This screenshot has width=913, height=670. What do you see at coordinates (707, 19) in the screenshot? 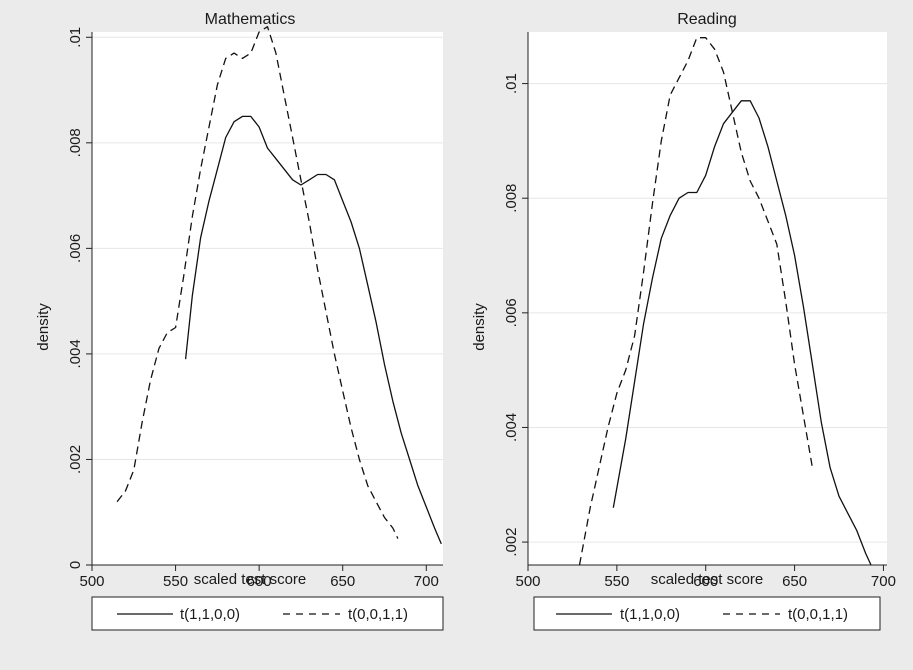
I see `panel-title: Reading` at bounding box center [707, 19].